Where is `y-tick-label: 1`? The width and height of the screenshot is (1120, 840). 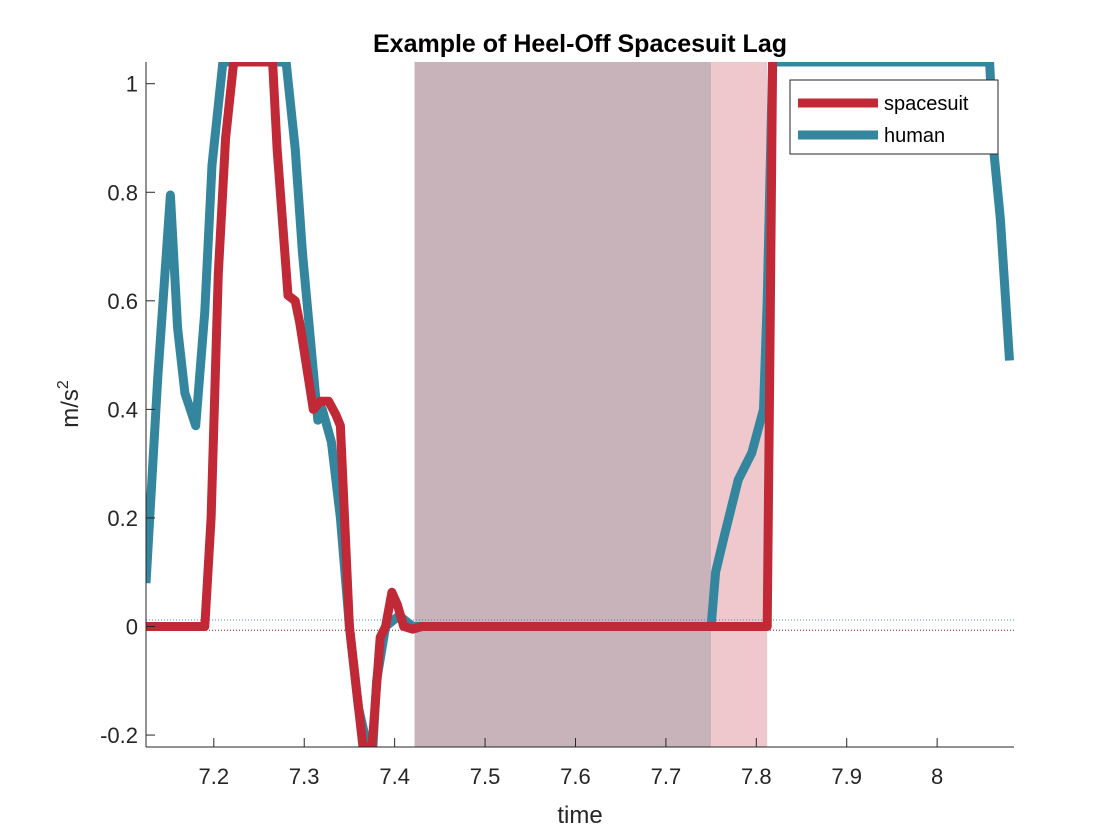 y-tick-label: 1 is located at coordinates (132, 84).